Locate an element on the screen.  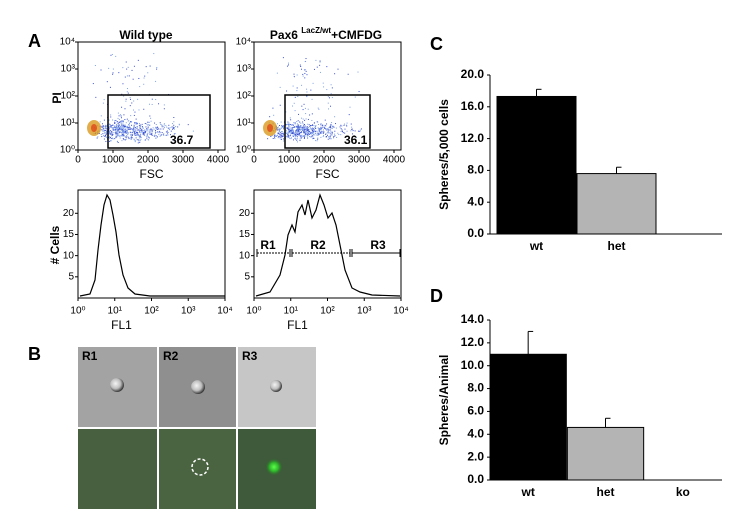
x-tick-label: het is located at coordinates (617, 246).